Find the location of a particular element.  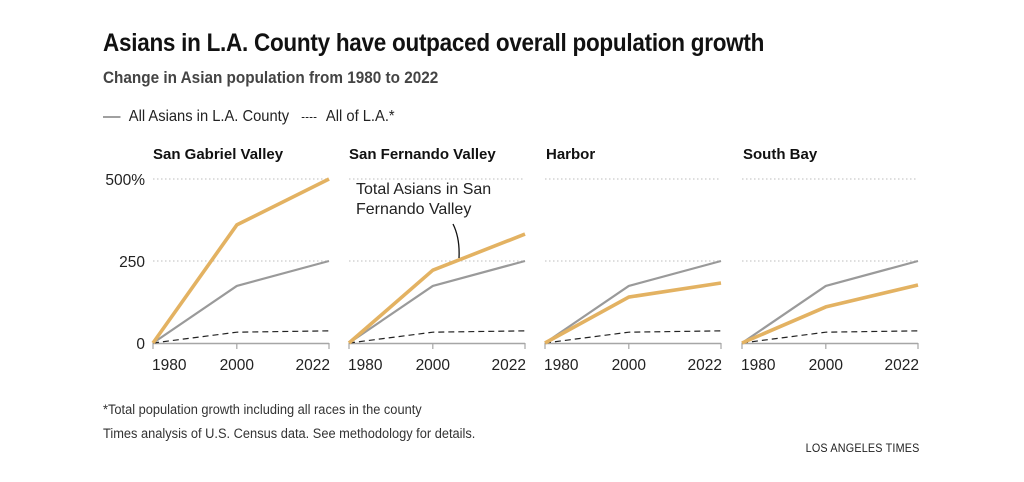

series-region-asians-san-gabriel-valley is located at coordinates (240, 261).